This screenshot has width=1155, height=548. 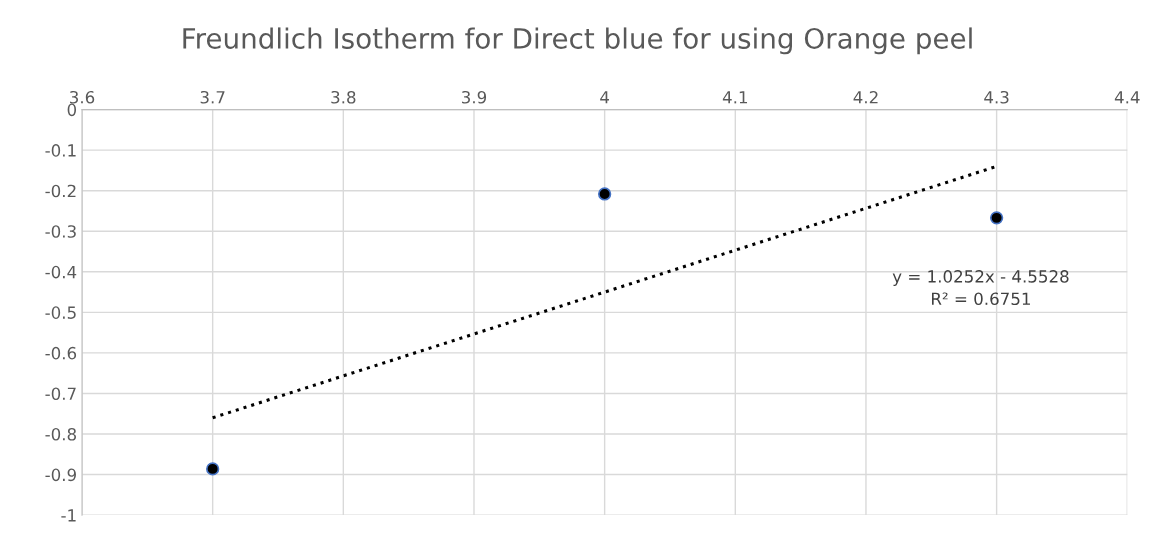 I want to click on y-tick-label: -0.3, so click(x=60, y=231).